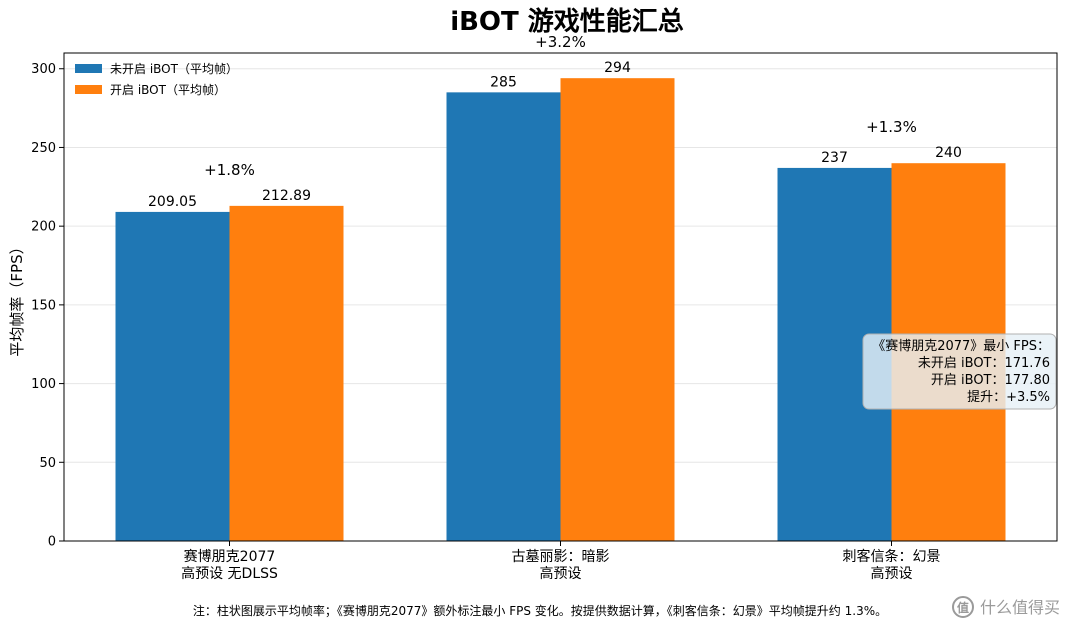 This screenshot has width=1080, height=628. I want to click on y-axis-label: 平均帧率（FPS）, so click(17, 297).